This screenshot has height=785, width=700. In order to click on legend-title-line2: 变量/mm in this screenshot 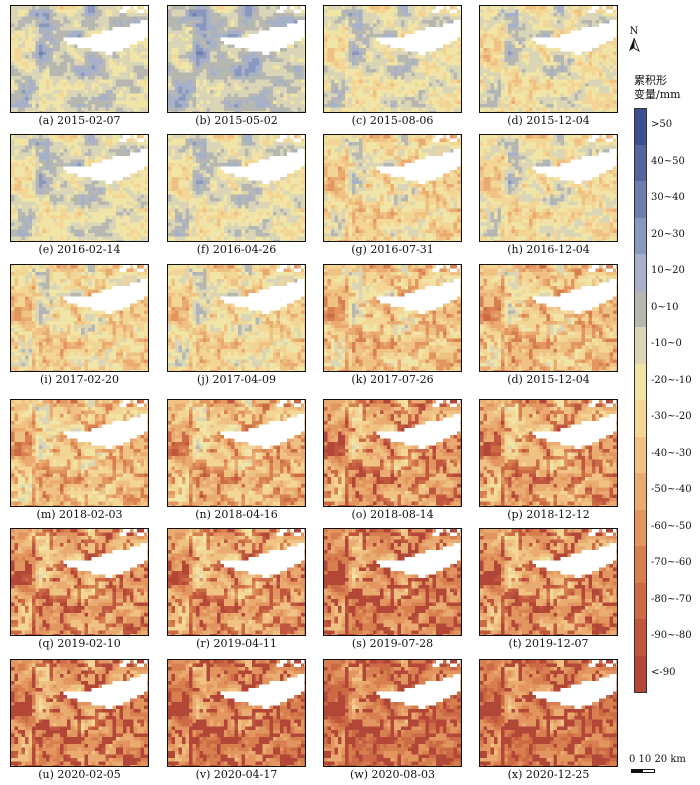, I will do `click(667, 95)`.